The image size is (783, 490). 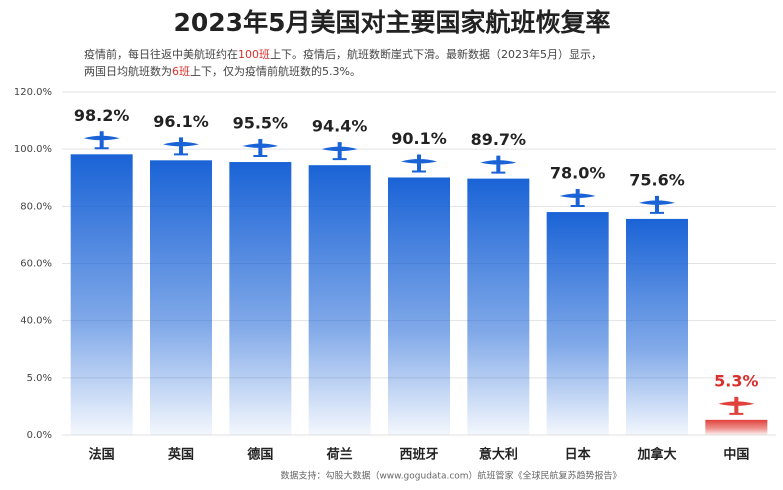 I want to click on subtitle-segment: 两国日均航班数为, so click(x=128, y=71).